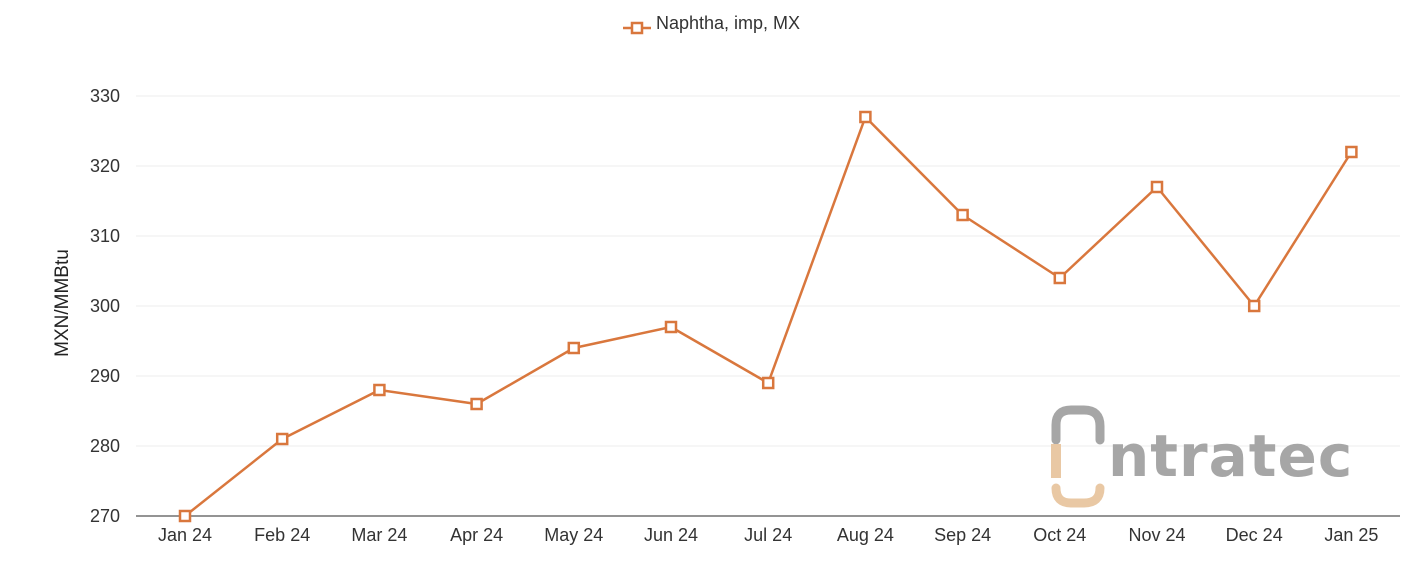 Image resolution: width=1401 pixels, height=561 pixels. I want to click on intratec-watermark-logo: ntratec, so click(1202, 456).